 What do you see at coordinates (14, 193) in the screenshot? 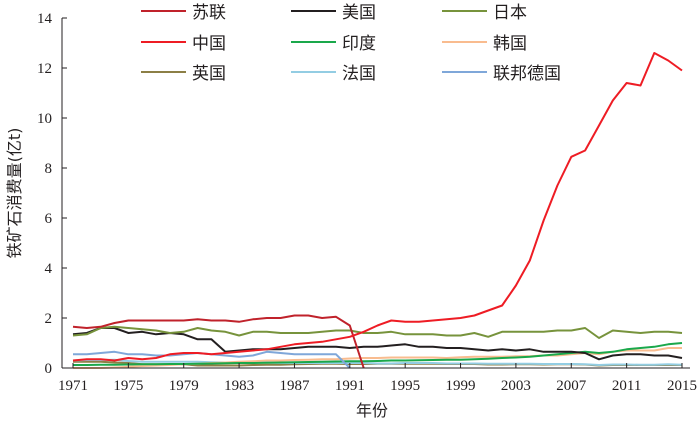
I see `y-axis-title: 铁矿石消费量(亿t)` at bounding box center [14, 193].